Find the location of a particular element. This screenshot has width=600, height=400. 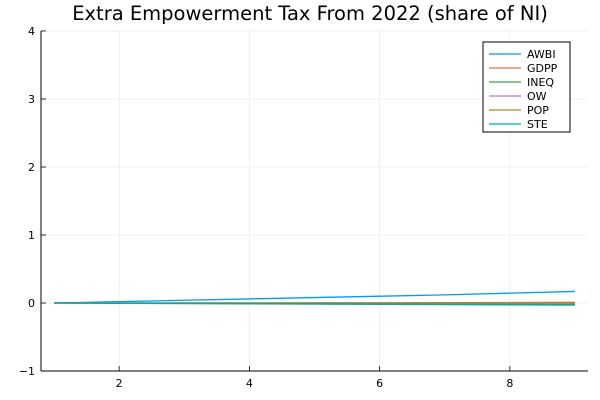

y-tick-label: 3 is located at coordinates (31, 99).